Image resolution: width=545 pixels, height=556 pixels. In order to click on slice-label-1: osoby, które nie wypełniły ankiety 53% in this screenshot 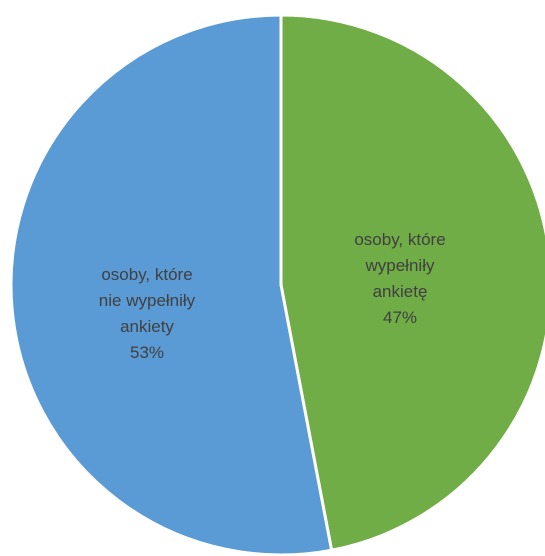, I will do `click(147, 313)`.